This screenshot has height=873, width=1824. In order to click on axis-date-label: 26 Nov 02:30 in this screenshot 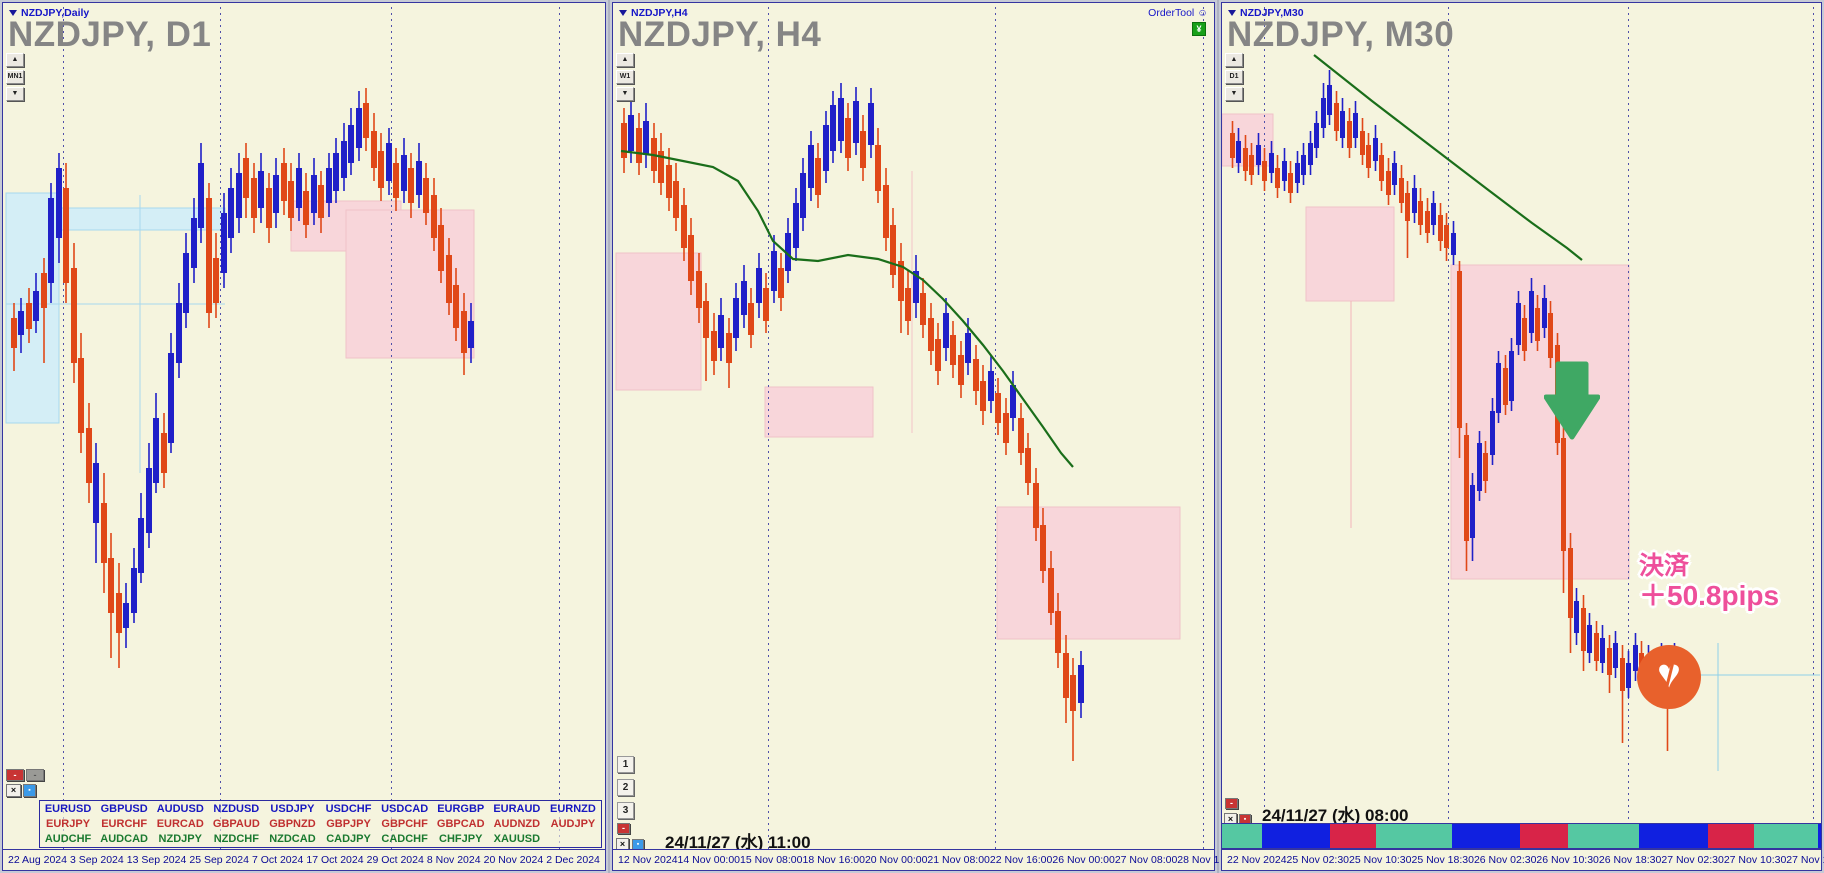, I will do `click(1505, 860)`.